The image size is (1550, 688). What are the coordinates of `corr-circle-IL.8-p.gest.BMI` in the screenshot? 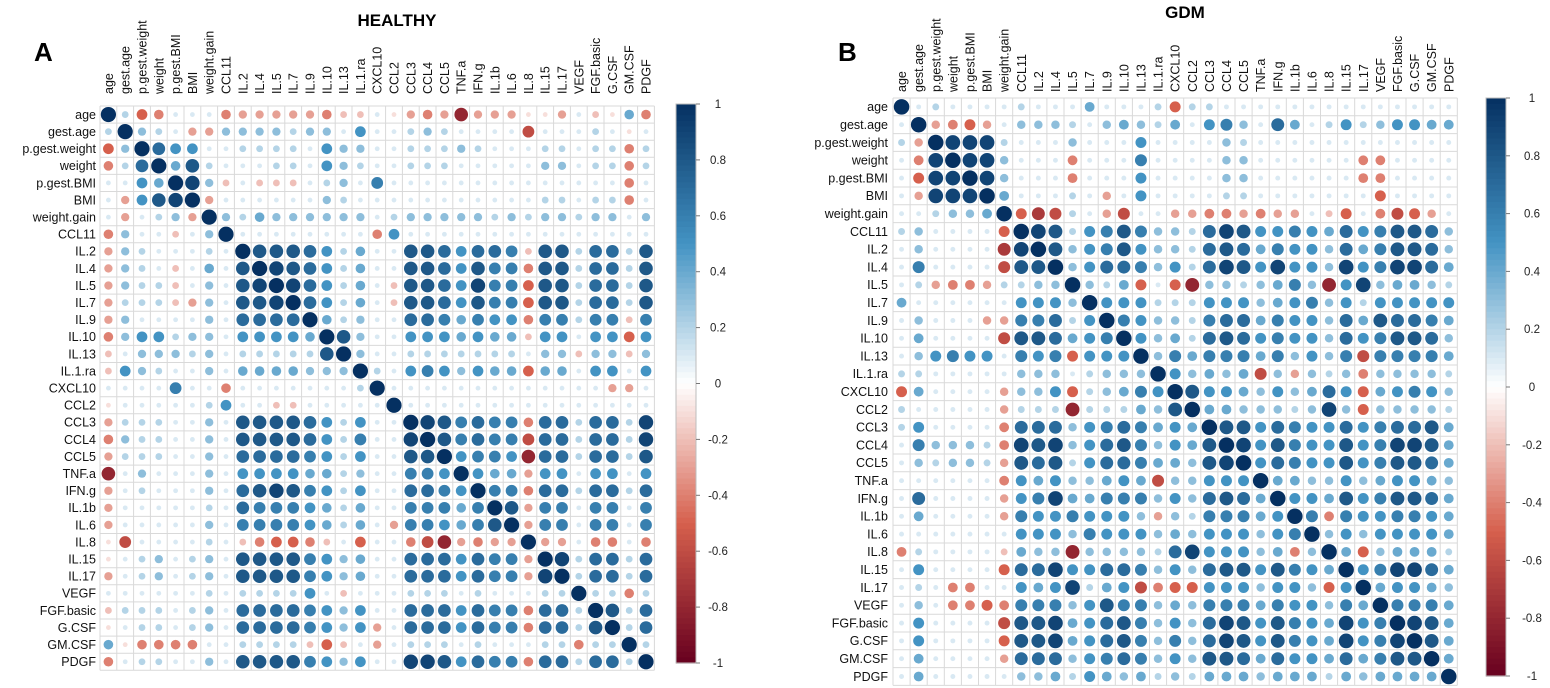 It's located at (176, 542).